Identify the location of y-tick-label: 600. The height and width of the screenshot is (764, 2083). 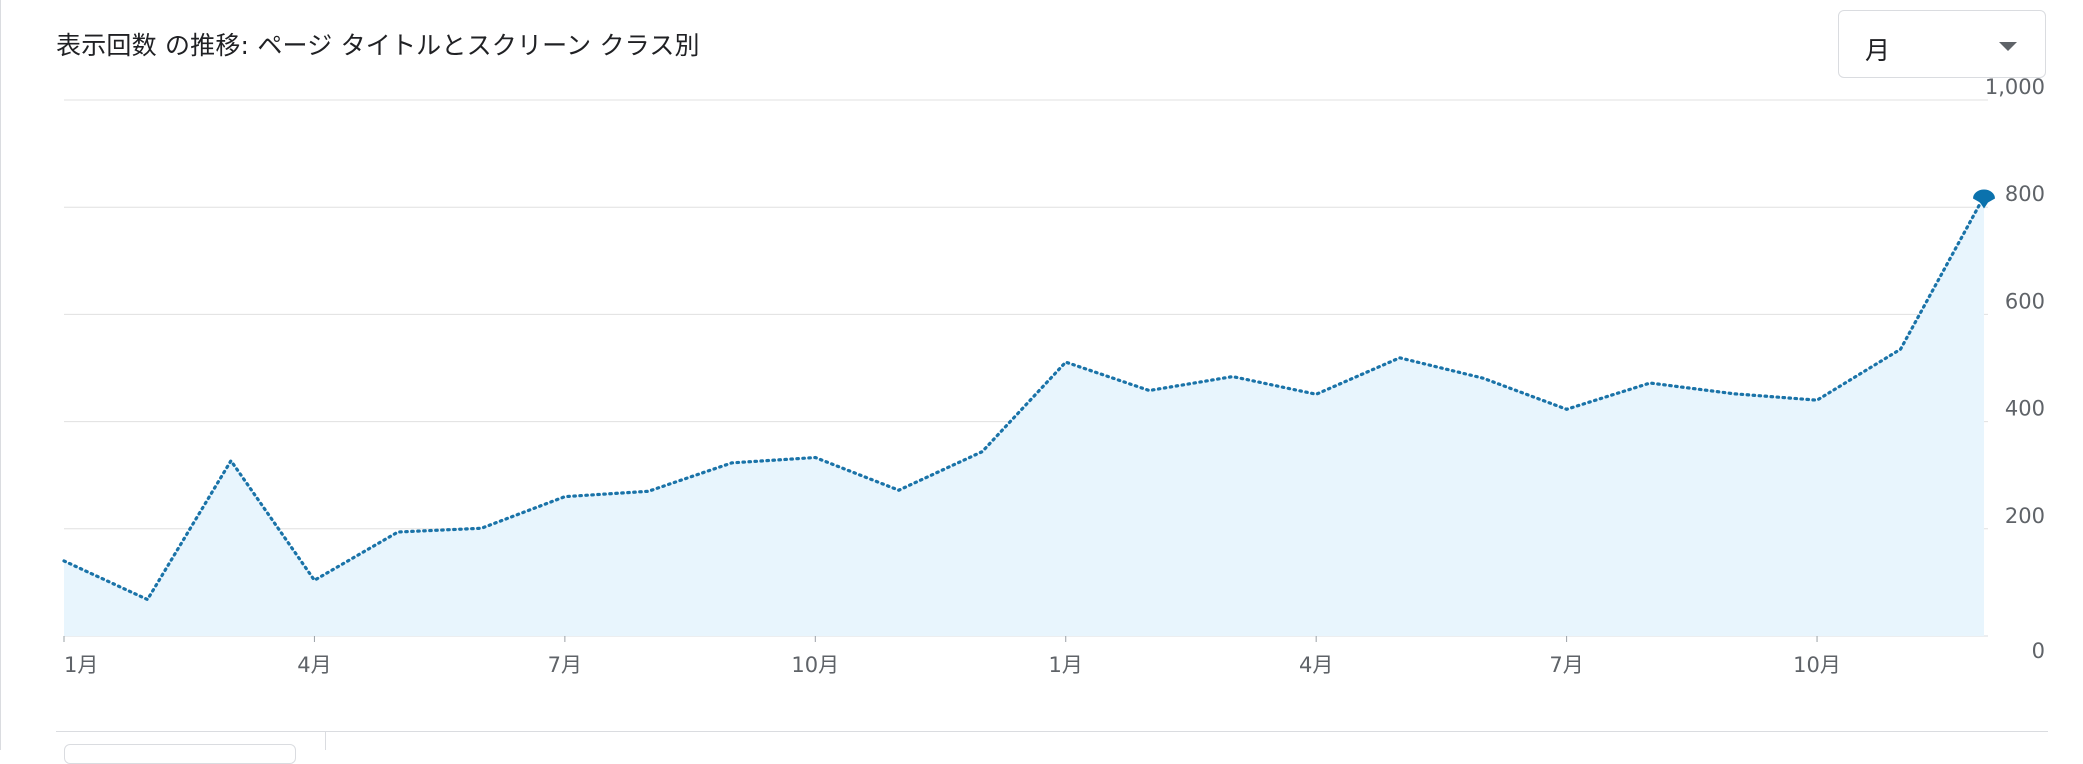
(2025, 301).